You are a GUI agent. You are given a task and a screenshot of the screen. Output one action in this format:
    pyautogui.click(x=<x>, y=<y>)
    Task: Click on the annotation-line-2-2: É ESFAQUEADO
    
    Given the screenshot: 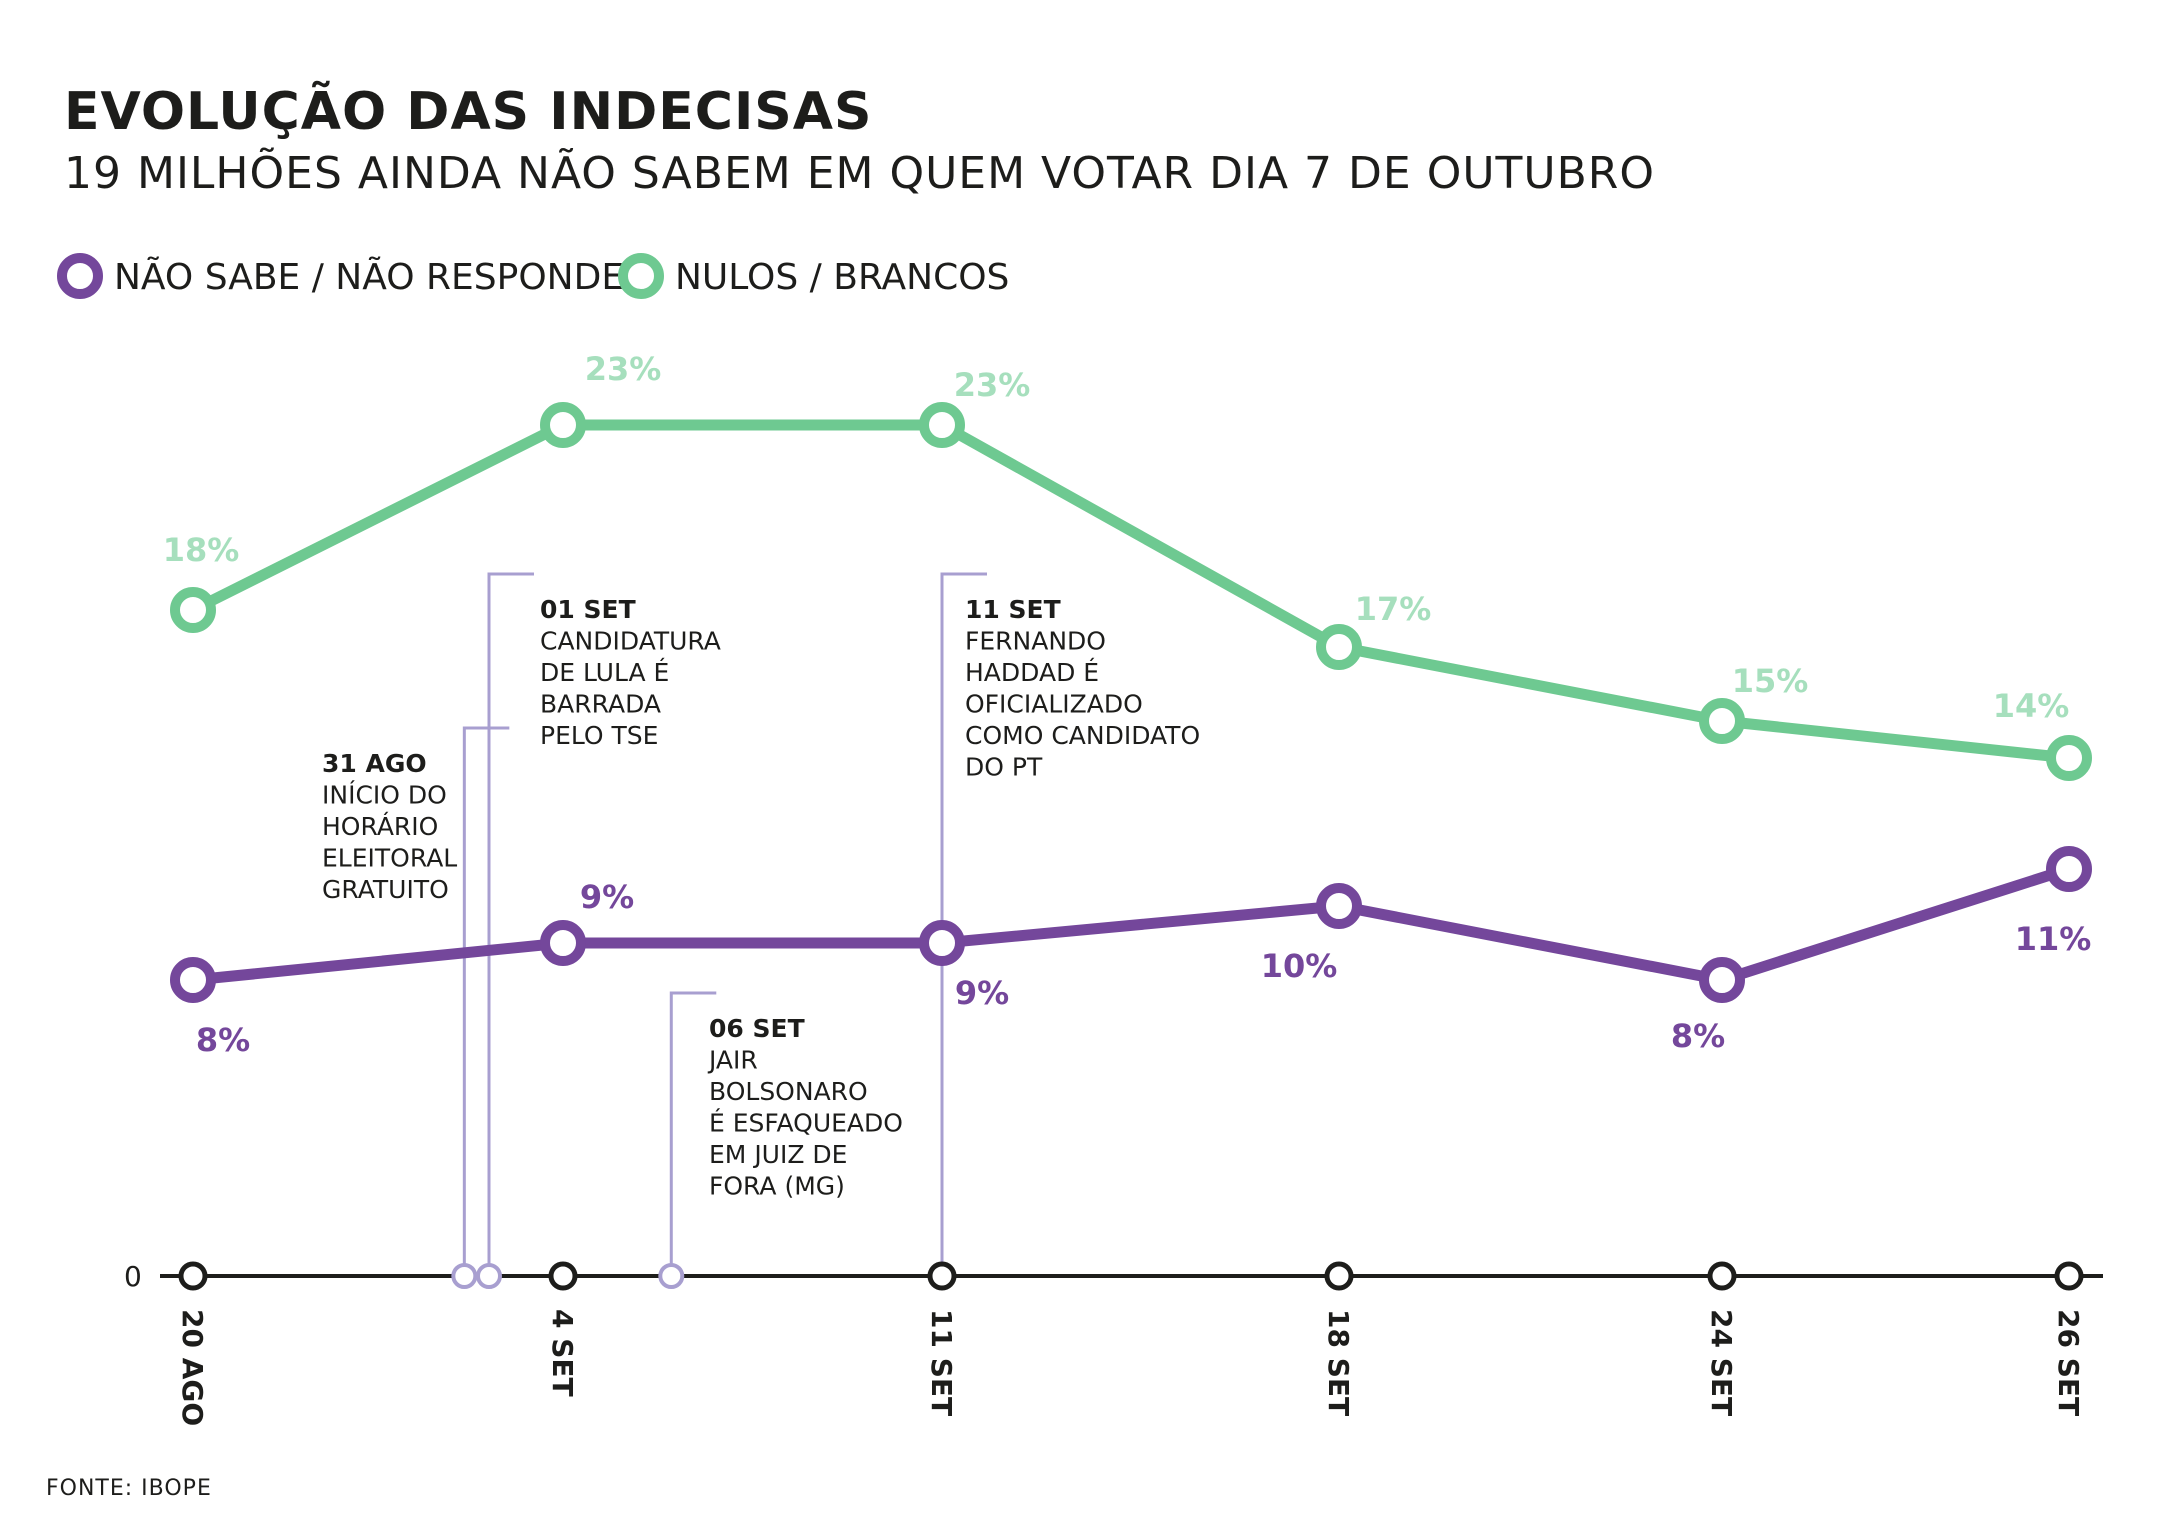 What is the action you would take?
    pyautogui.click(x=806, y=1123)
    